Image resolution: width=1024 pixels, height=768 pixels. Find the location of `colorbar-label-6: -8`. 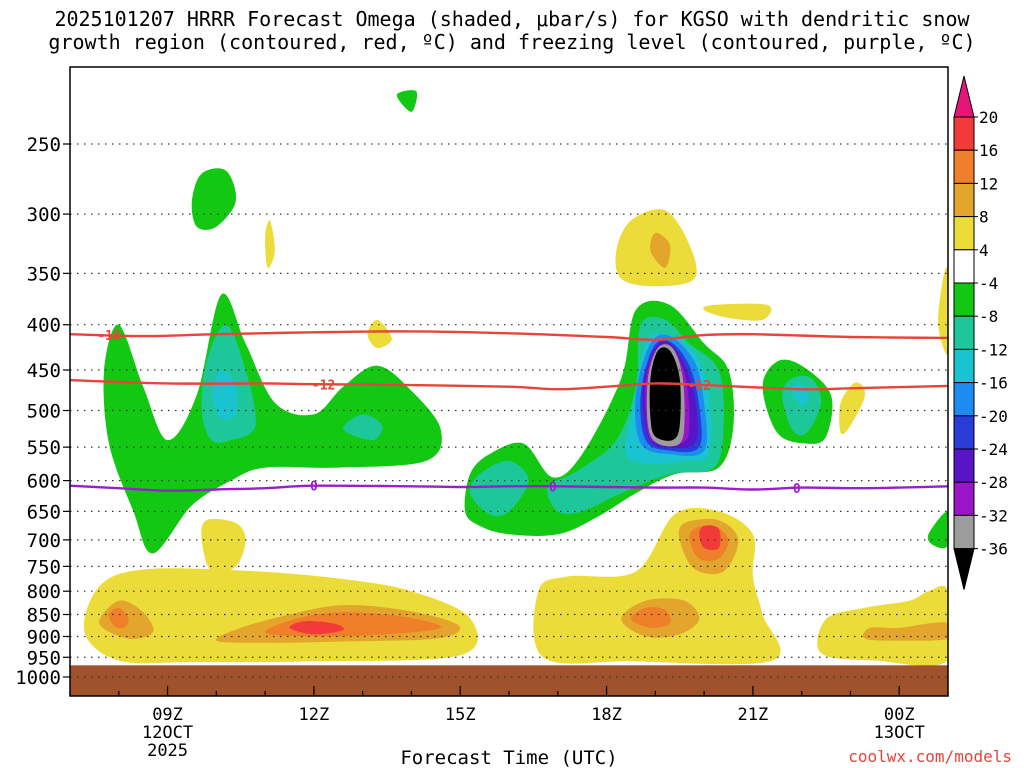

colorbar-label-6: -8 is located at coordinates (988, 316).